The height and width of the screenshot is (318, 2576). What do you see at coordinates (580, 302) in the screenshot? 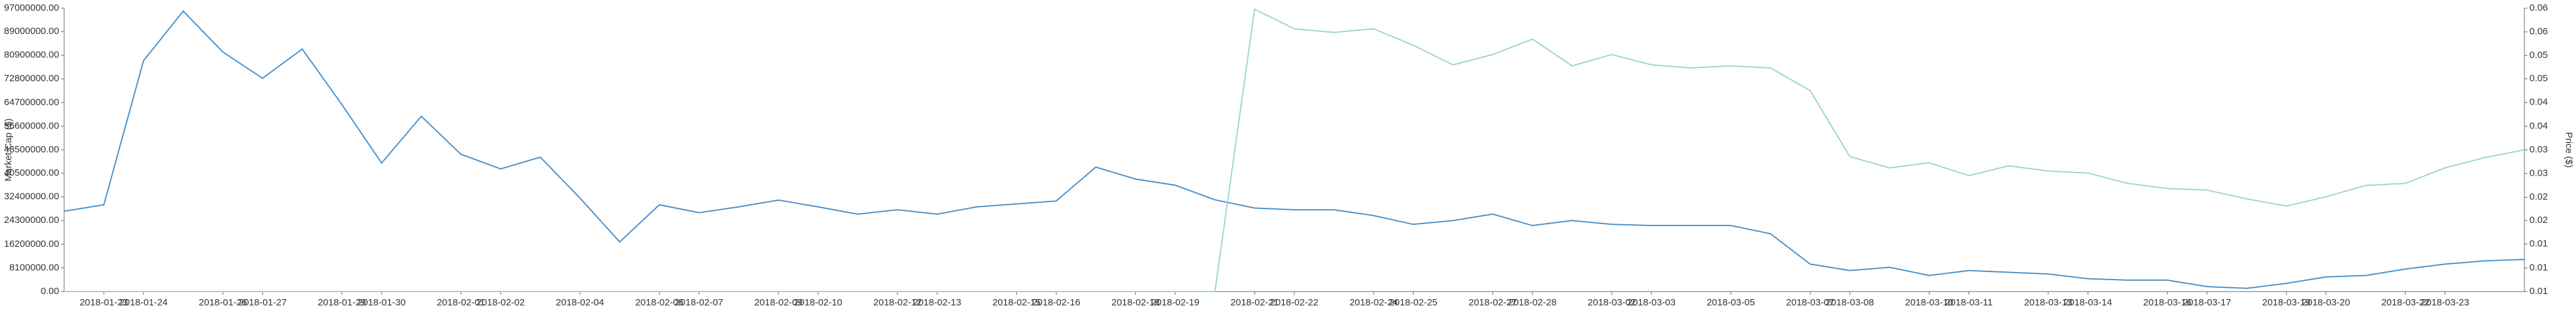
I see `x-tick-label: 2018-02-04` at bounding box center [580, 302].